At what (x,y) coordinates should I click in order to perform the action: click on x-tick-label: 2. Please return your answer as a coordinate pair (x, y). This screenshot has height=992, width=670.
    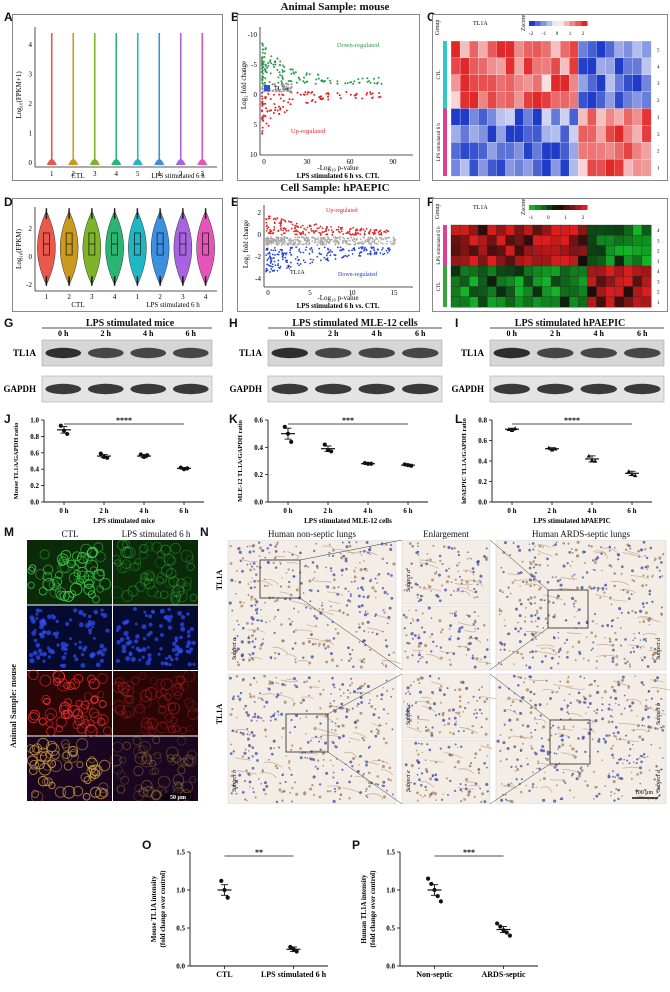
    Looking at the image, I should click on (181, 174).